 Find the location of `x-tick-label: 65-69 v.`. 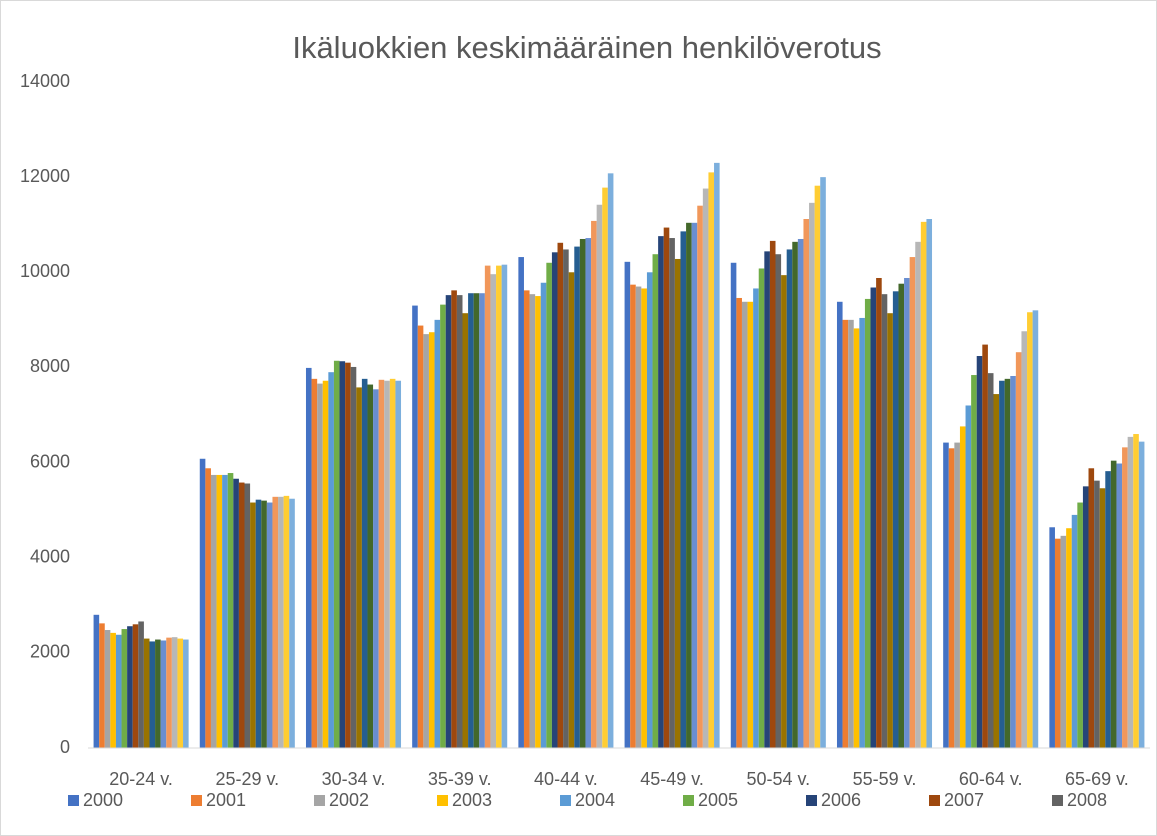

x-tick-label: 65-69 v. is located at coordinates (1097, 779).